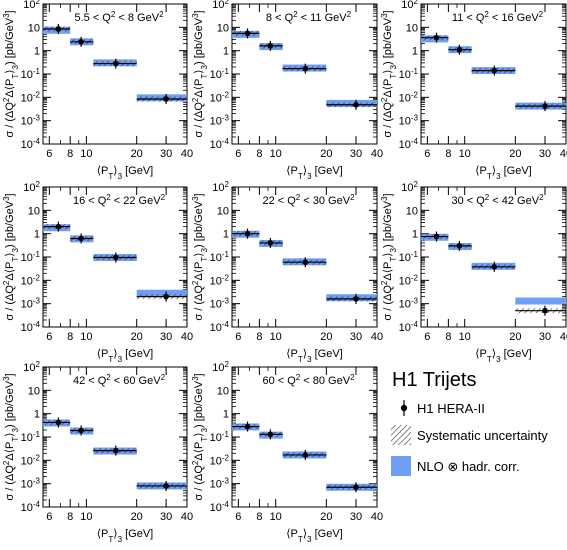 This screenshot has height=550, width=567. I want to click on panel-title: 5.5 < Q2 < 8 GeV2, so click(119, 17).